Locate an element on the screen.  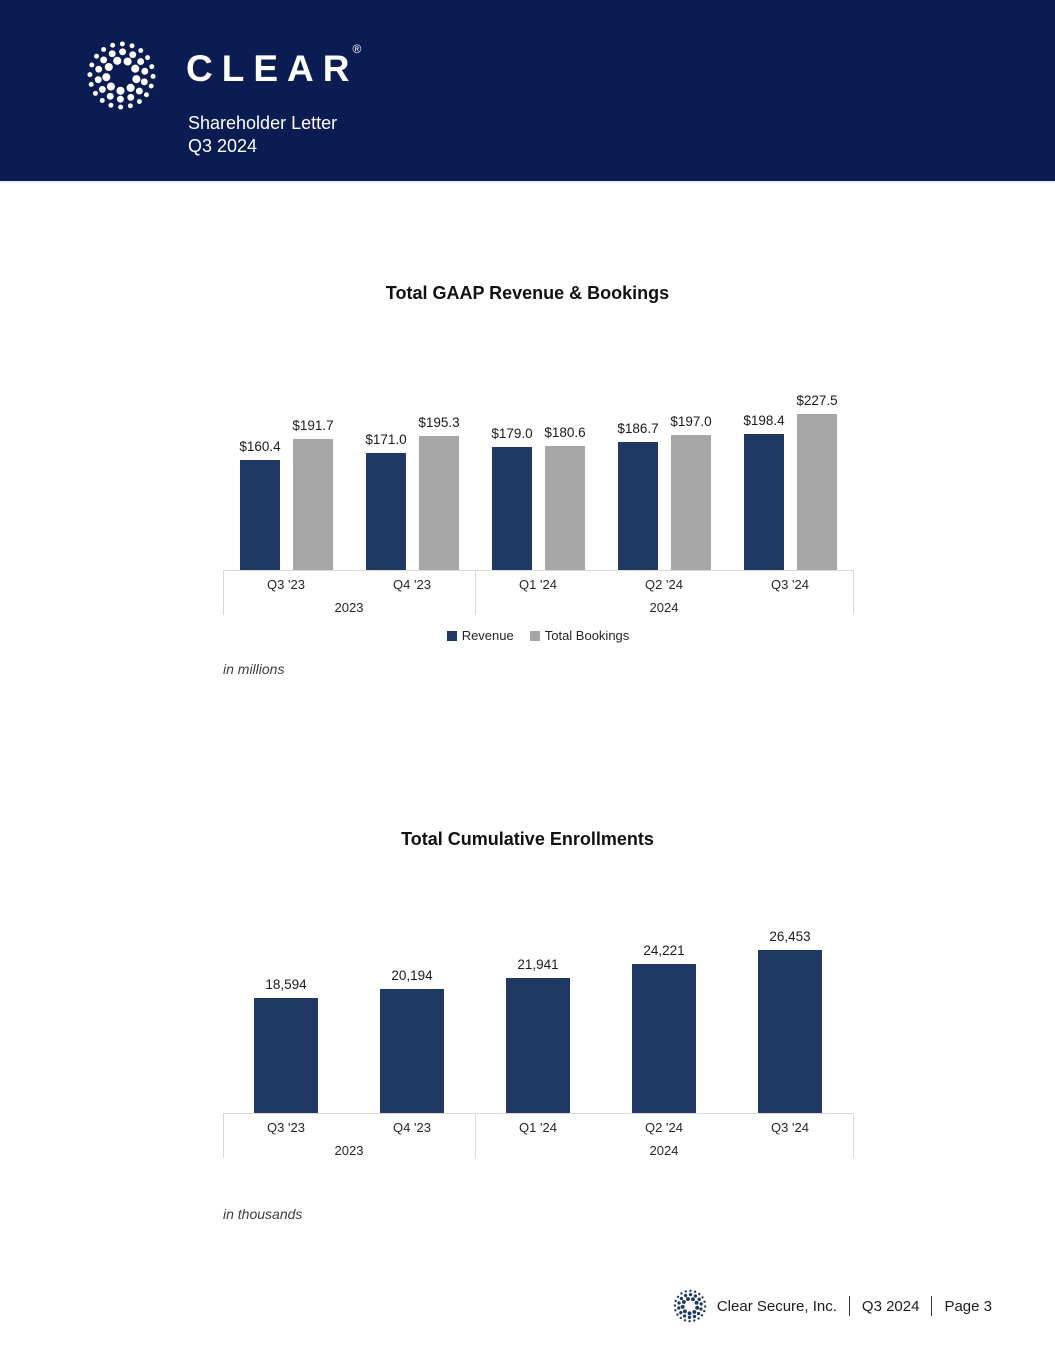
bar-value-label: $186.7 is located at coordinates (638, 428).